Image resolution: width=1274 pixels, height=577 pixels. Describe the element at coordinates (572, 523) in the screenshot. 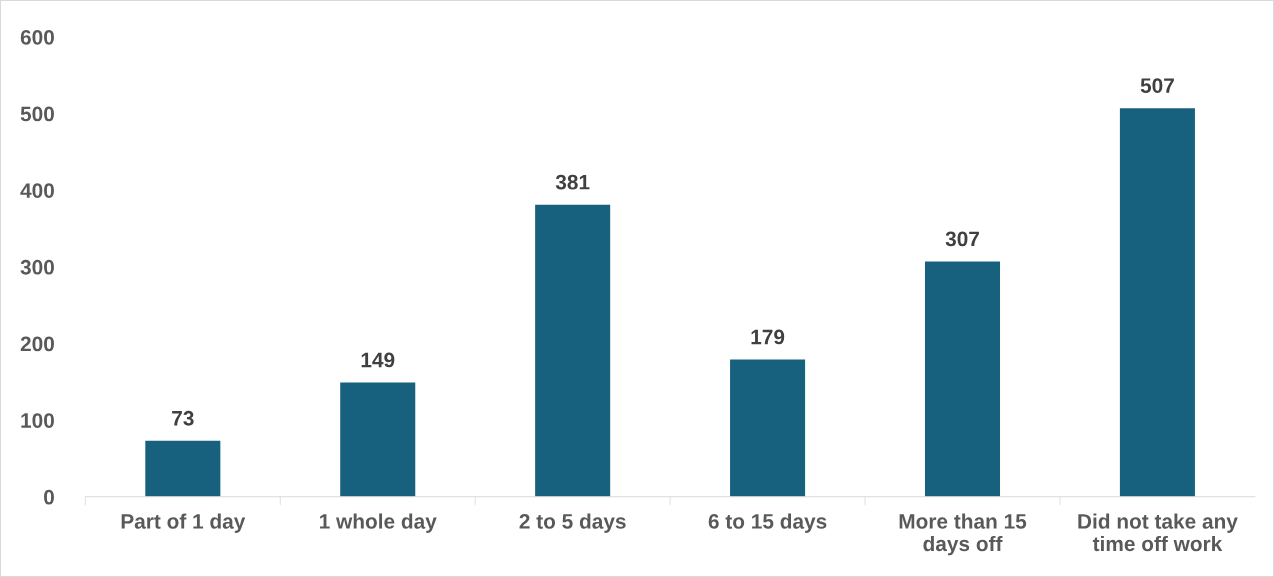

I see `x-tick-label: 2 to 5 days` at that location.